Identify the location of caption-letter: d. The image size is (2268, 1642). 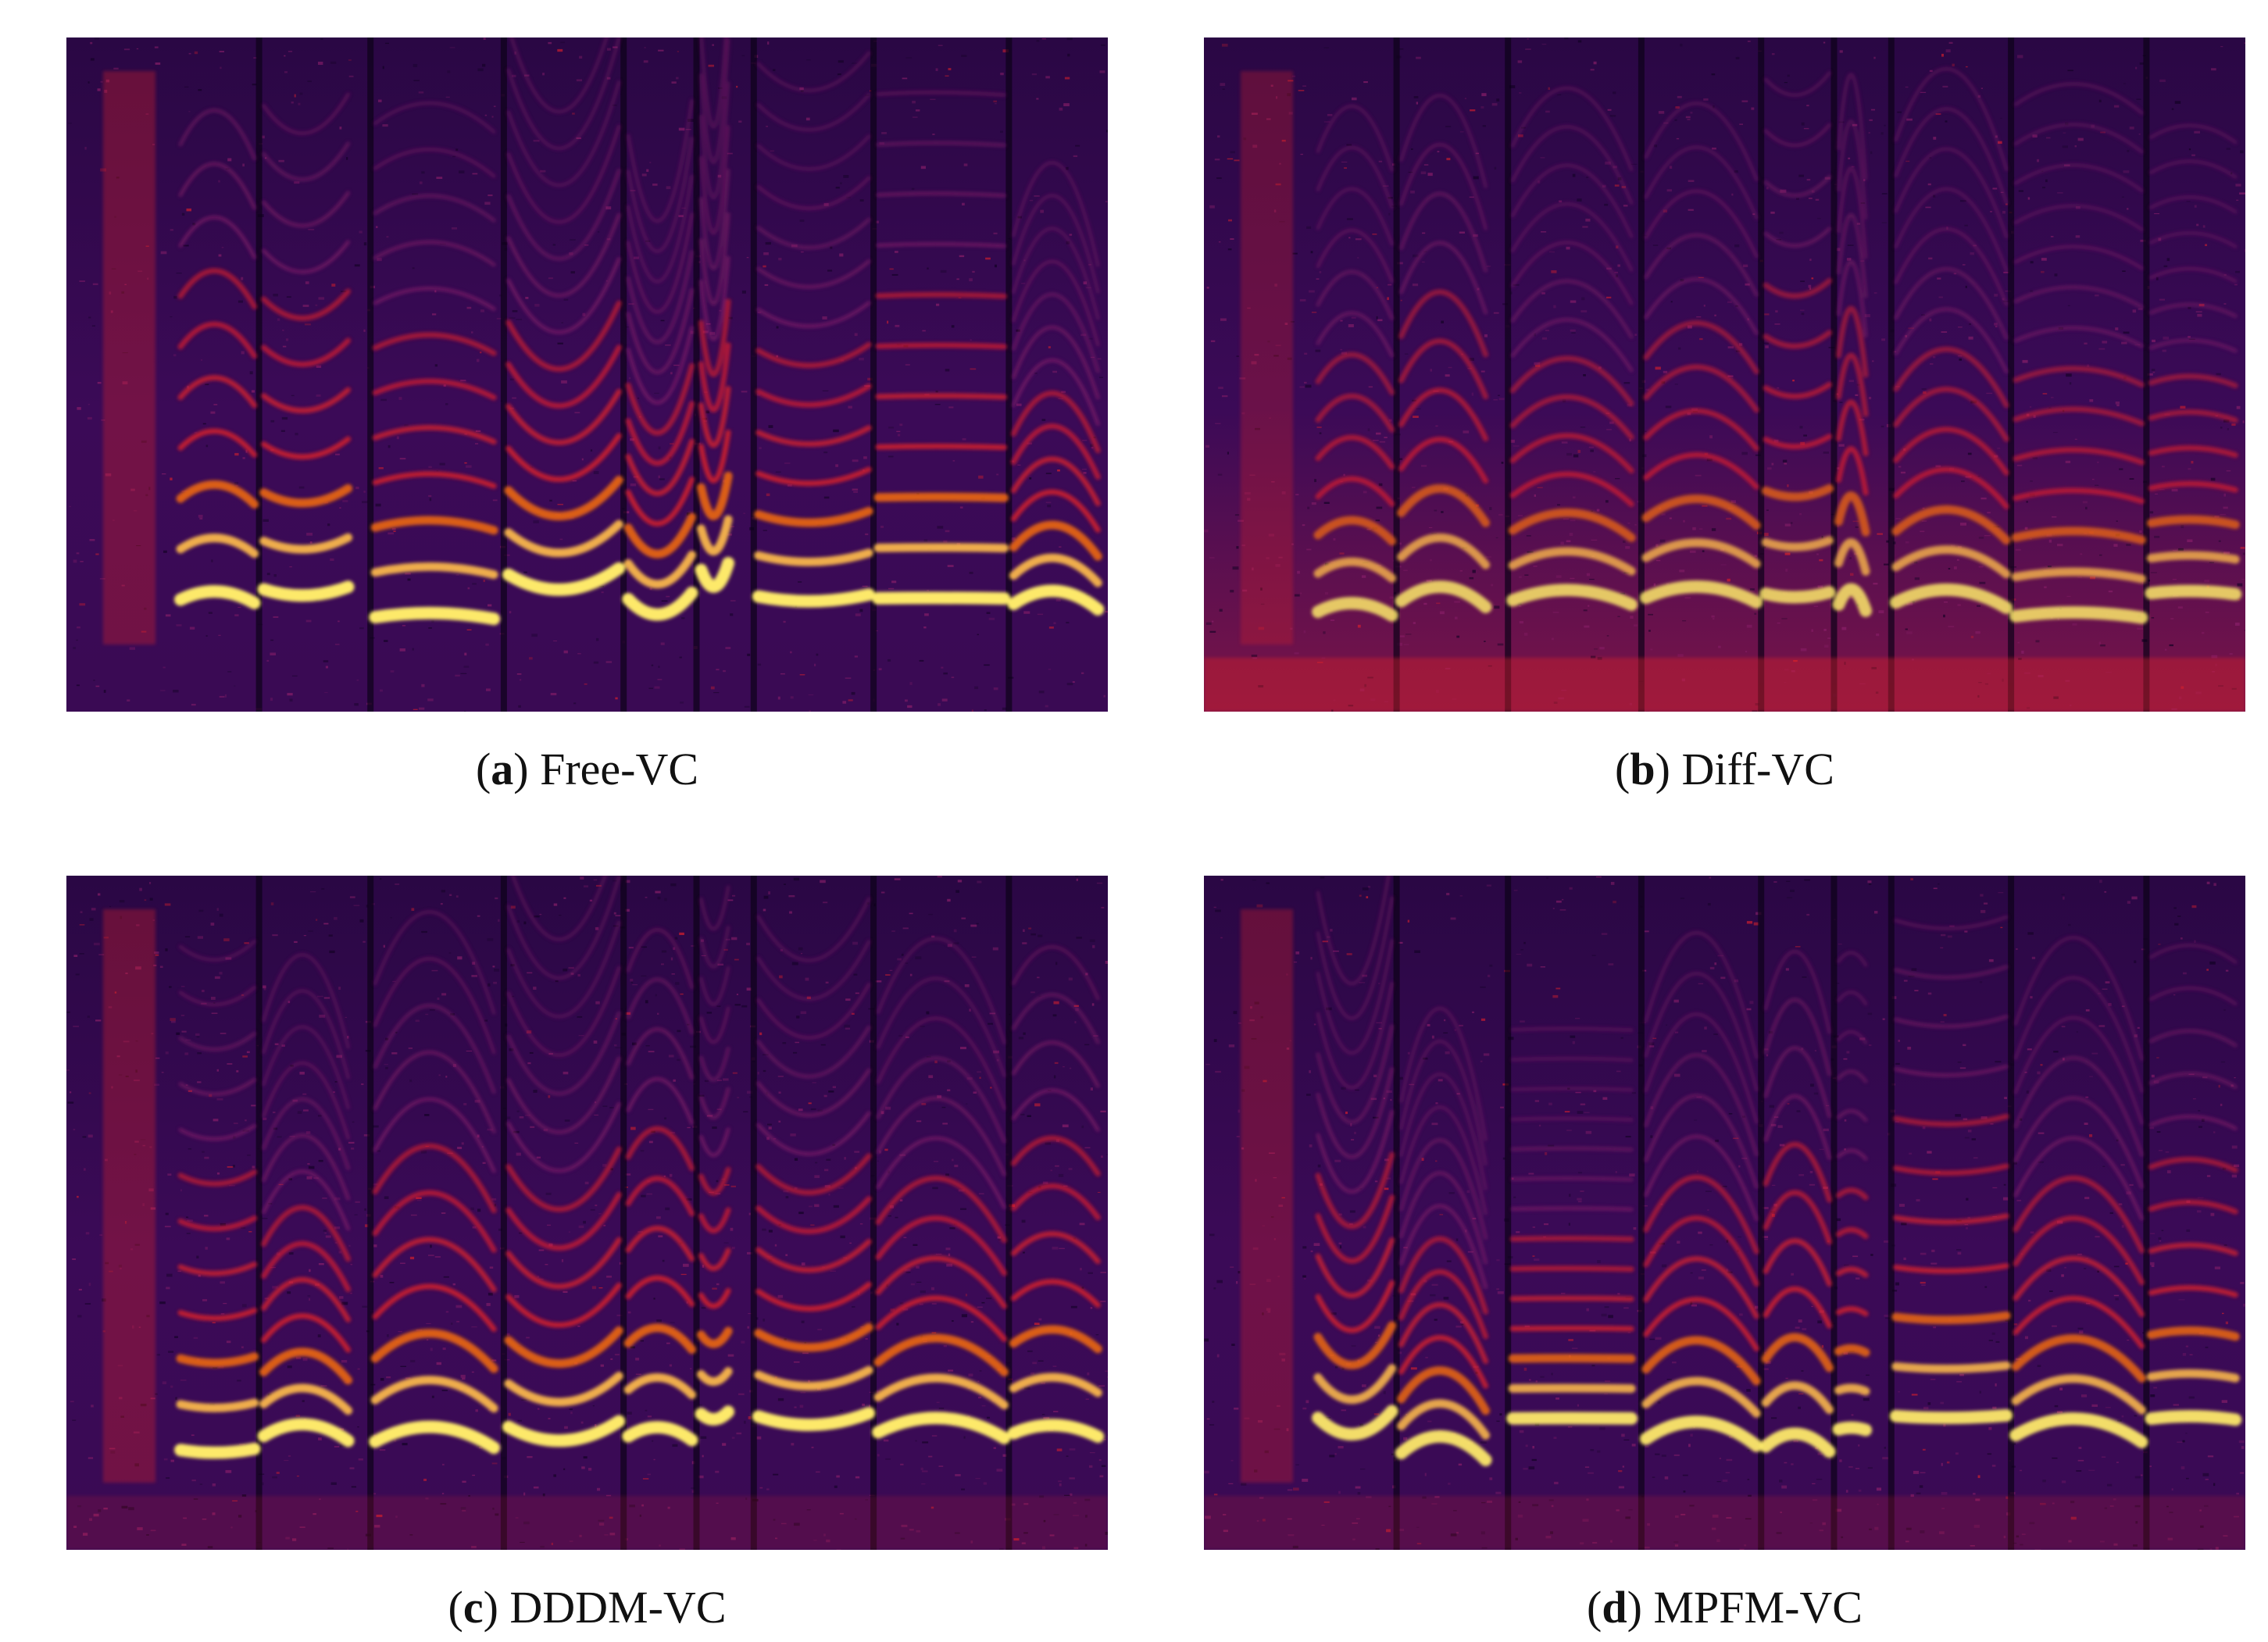
(1614, 1607).